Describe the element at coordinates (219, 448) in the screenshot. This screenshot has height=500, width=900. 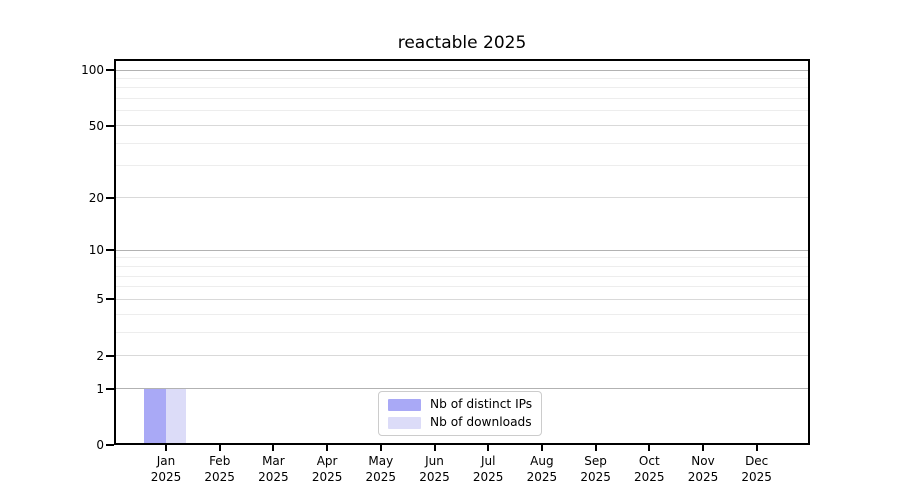
I see `x-tick-feb` at that location.